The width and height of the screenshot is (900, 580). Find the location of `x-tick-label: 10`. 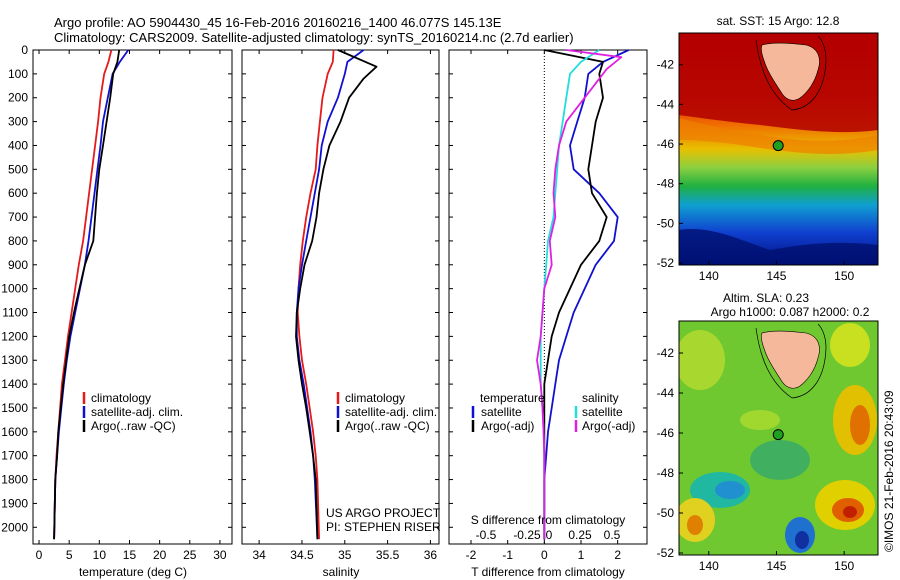

x-tick-label: 10 is located at coordinates (100, 555).